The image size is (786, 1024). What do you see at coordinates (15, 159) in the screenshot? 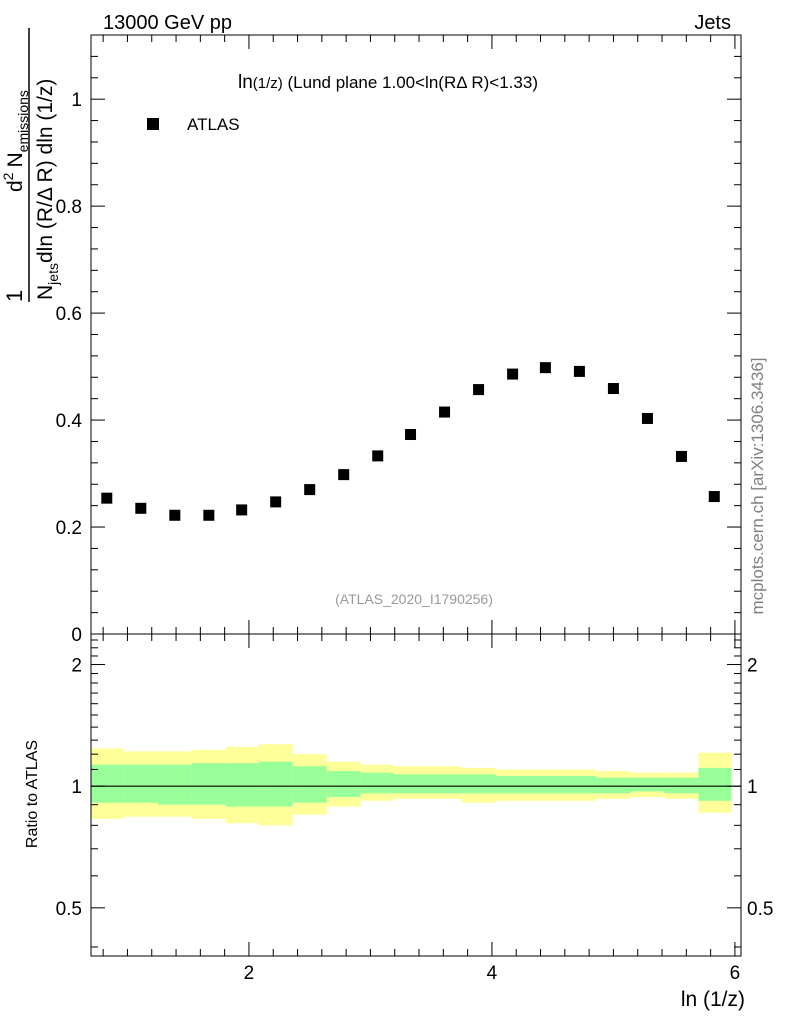
I see `ylabel-N: N` at bounding box center [15, 159].